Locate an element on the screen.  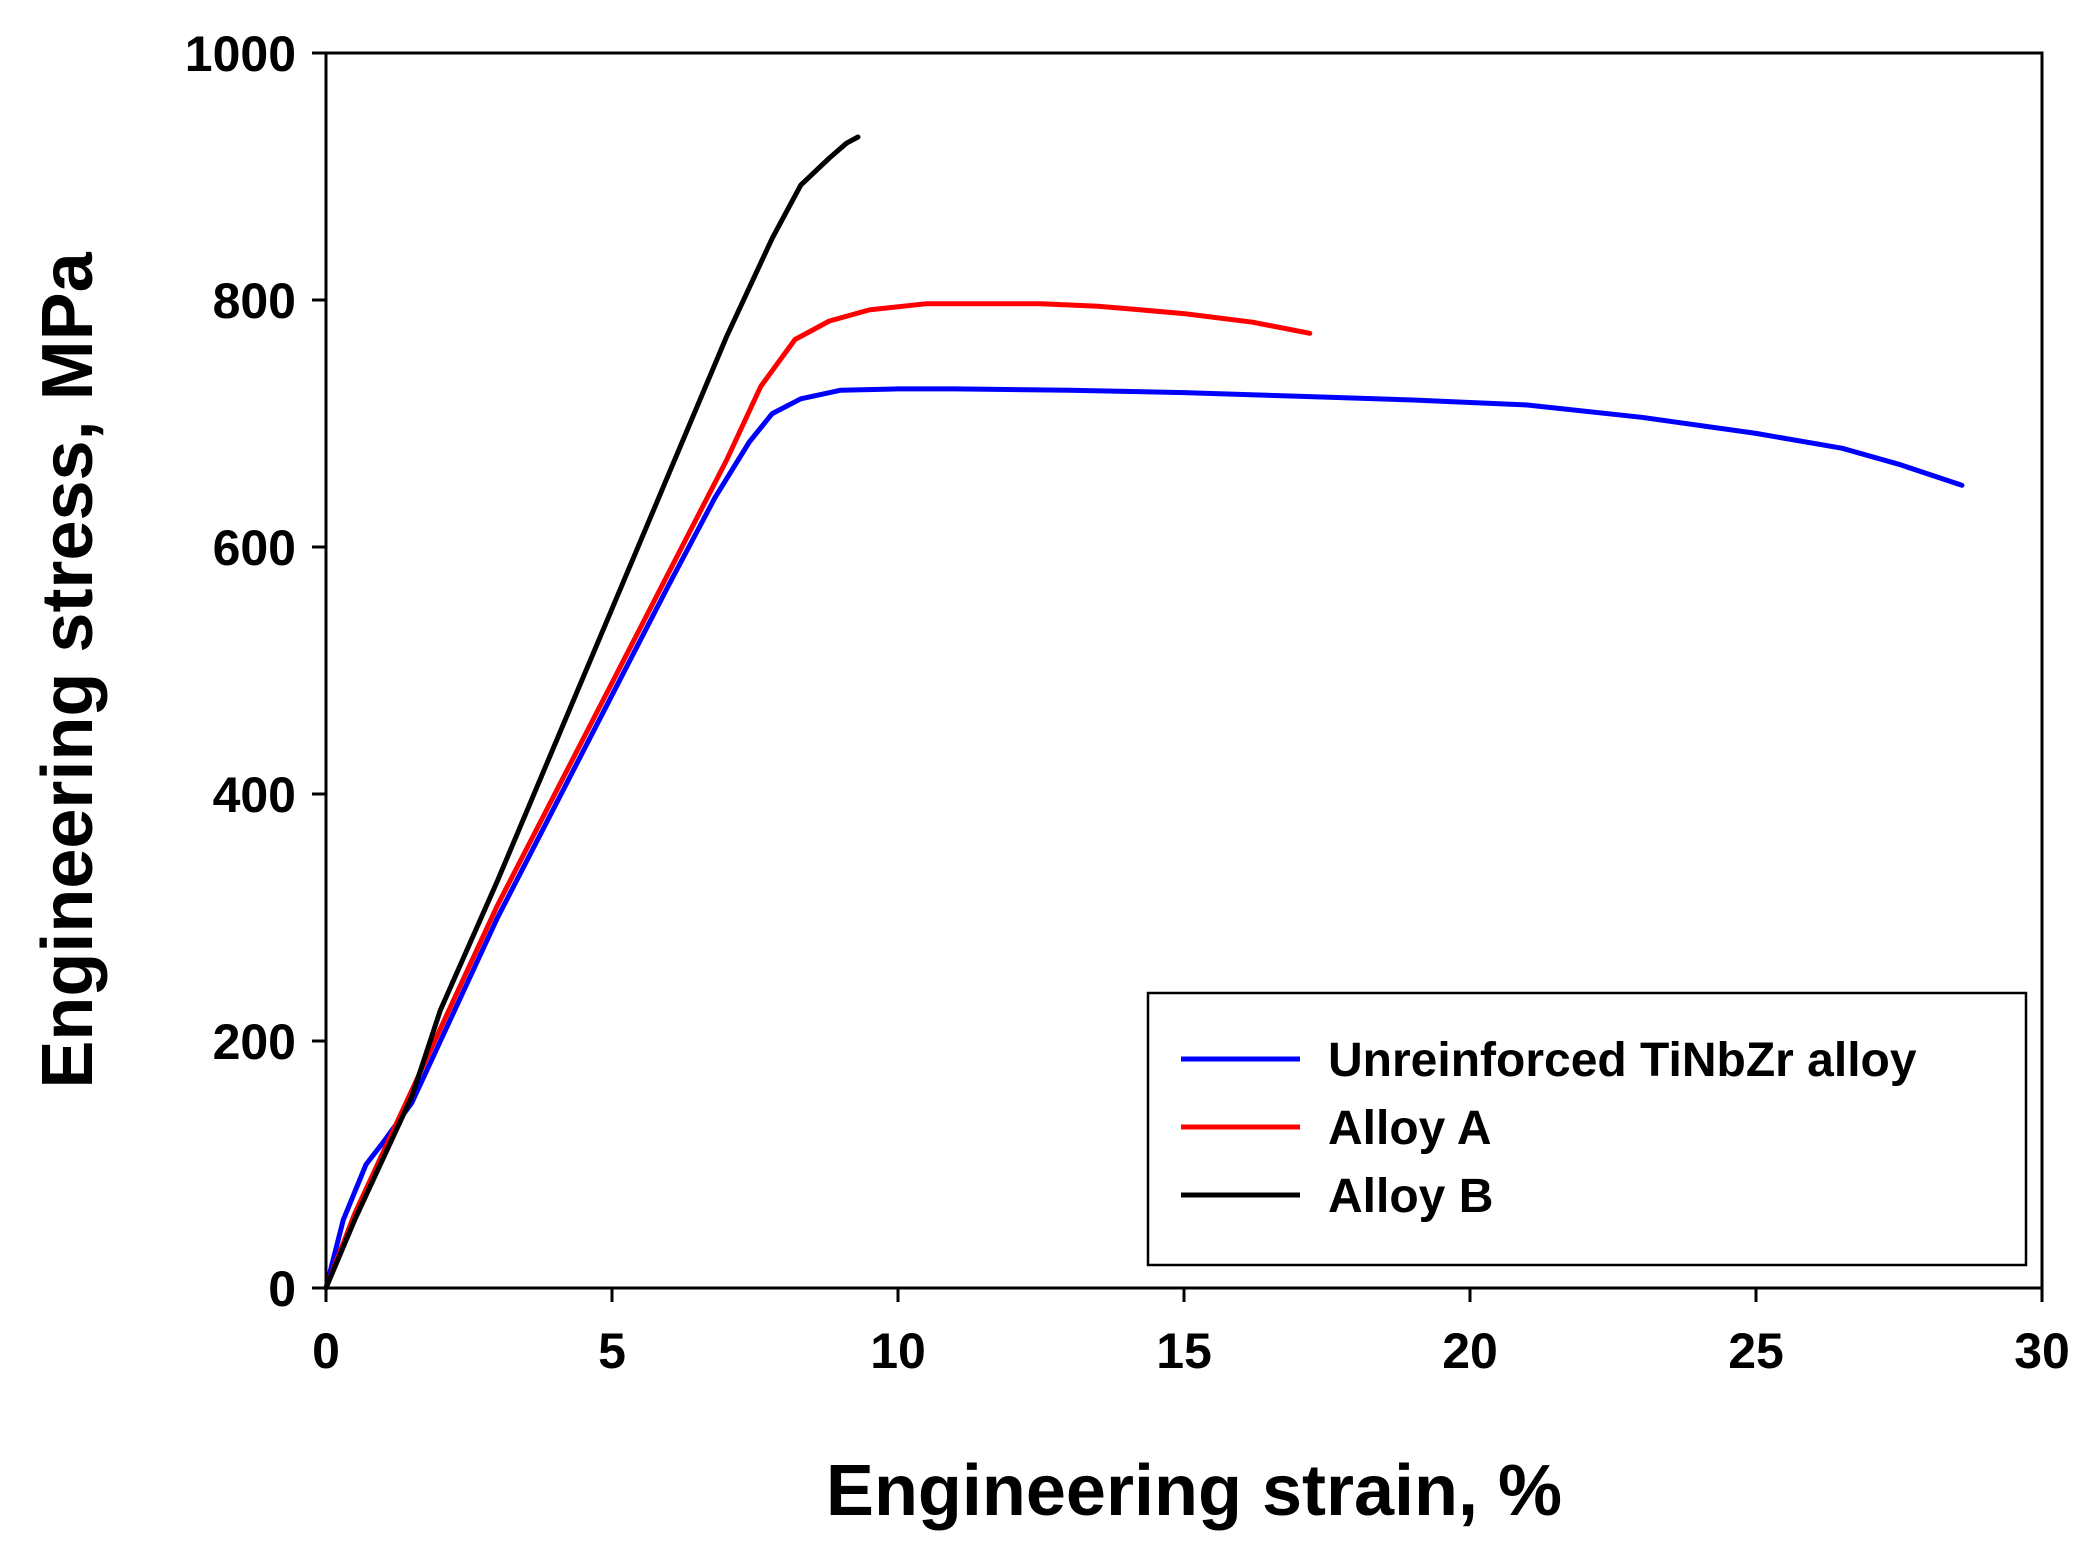
y-tick-label: 1000 is located at coordinates (240, 54).